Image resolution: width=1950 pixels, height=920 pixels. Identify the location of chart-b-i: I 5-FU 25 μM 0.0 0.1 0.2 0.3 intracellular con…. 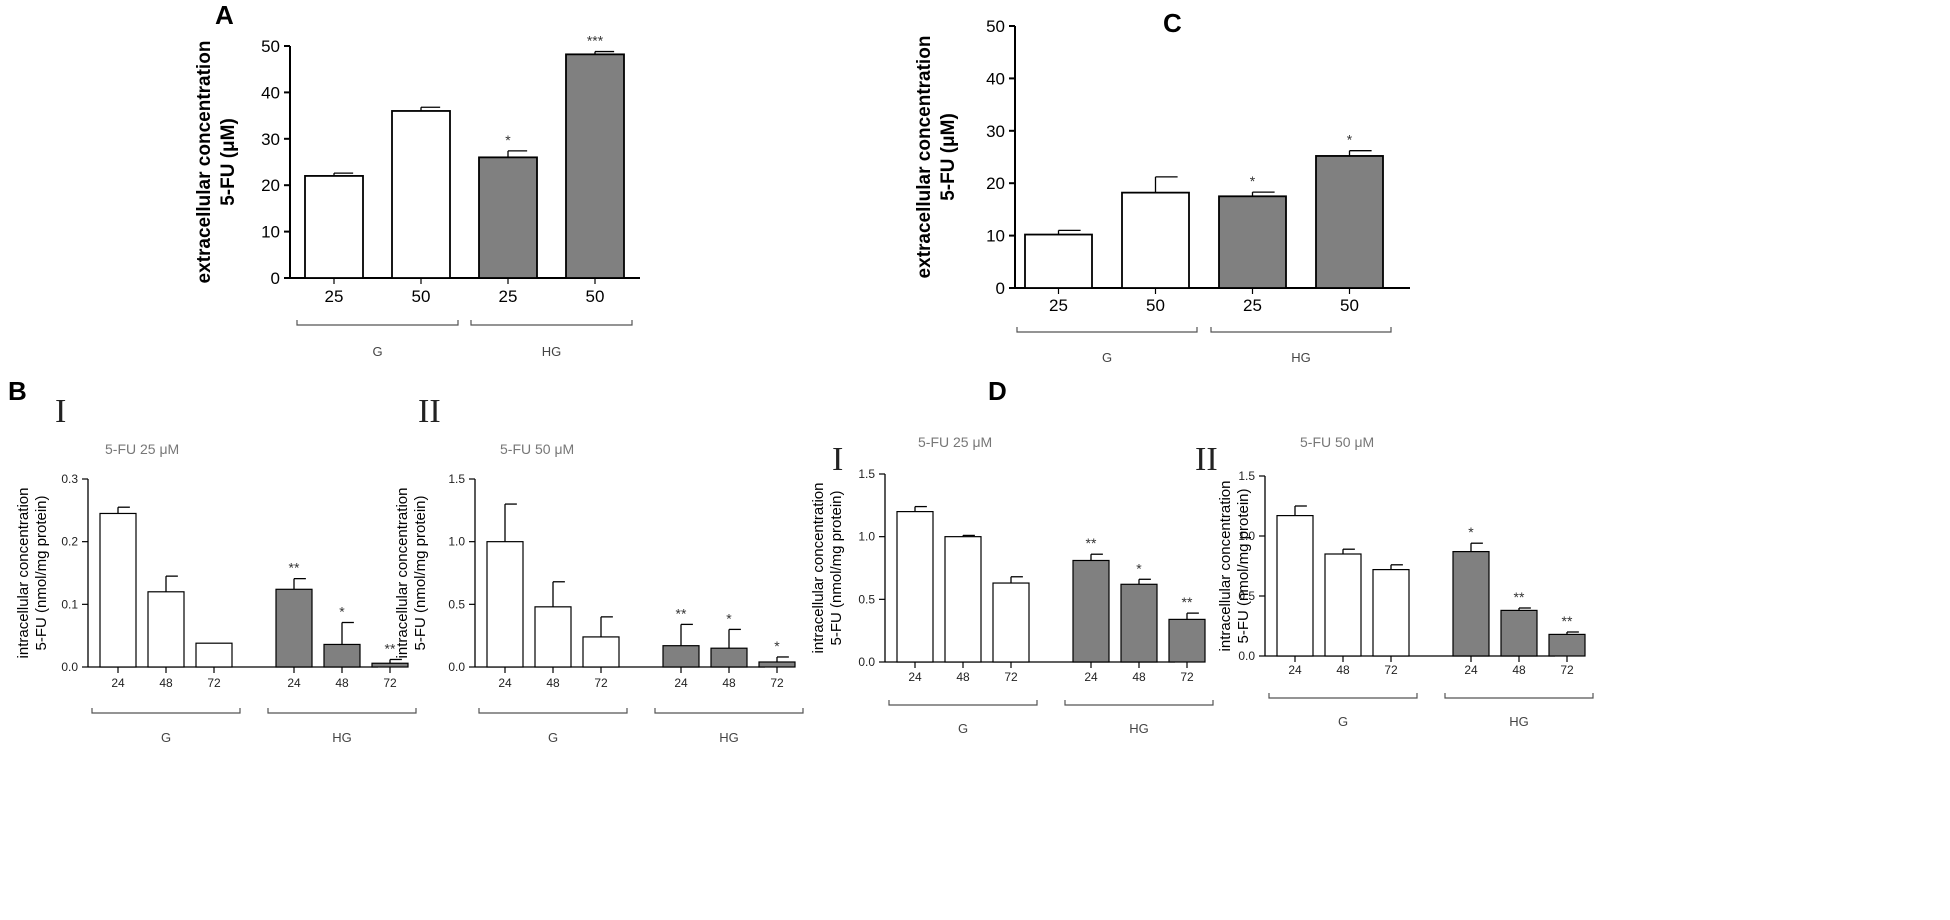
(216, 569).